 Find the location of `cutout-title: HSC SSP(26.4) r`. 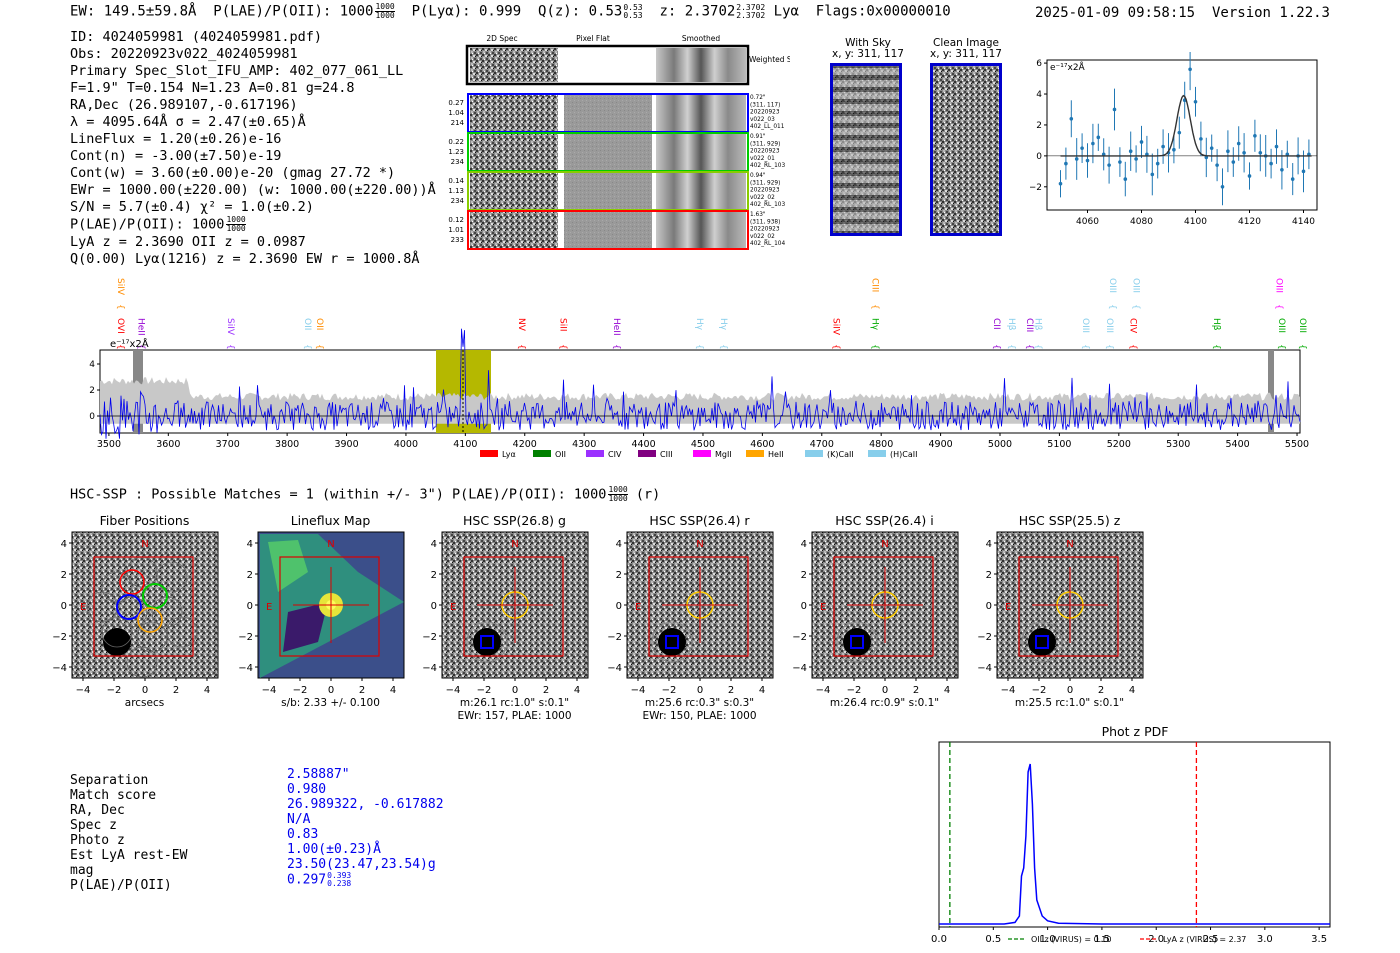

cutout-title: HSC SSP(26.4) r is located at coordinates (699, 520).